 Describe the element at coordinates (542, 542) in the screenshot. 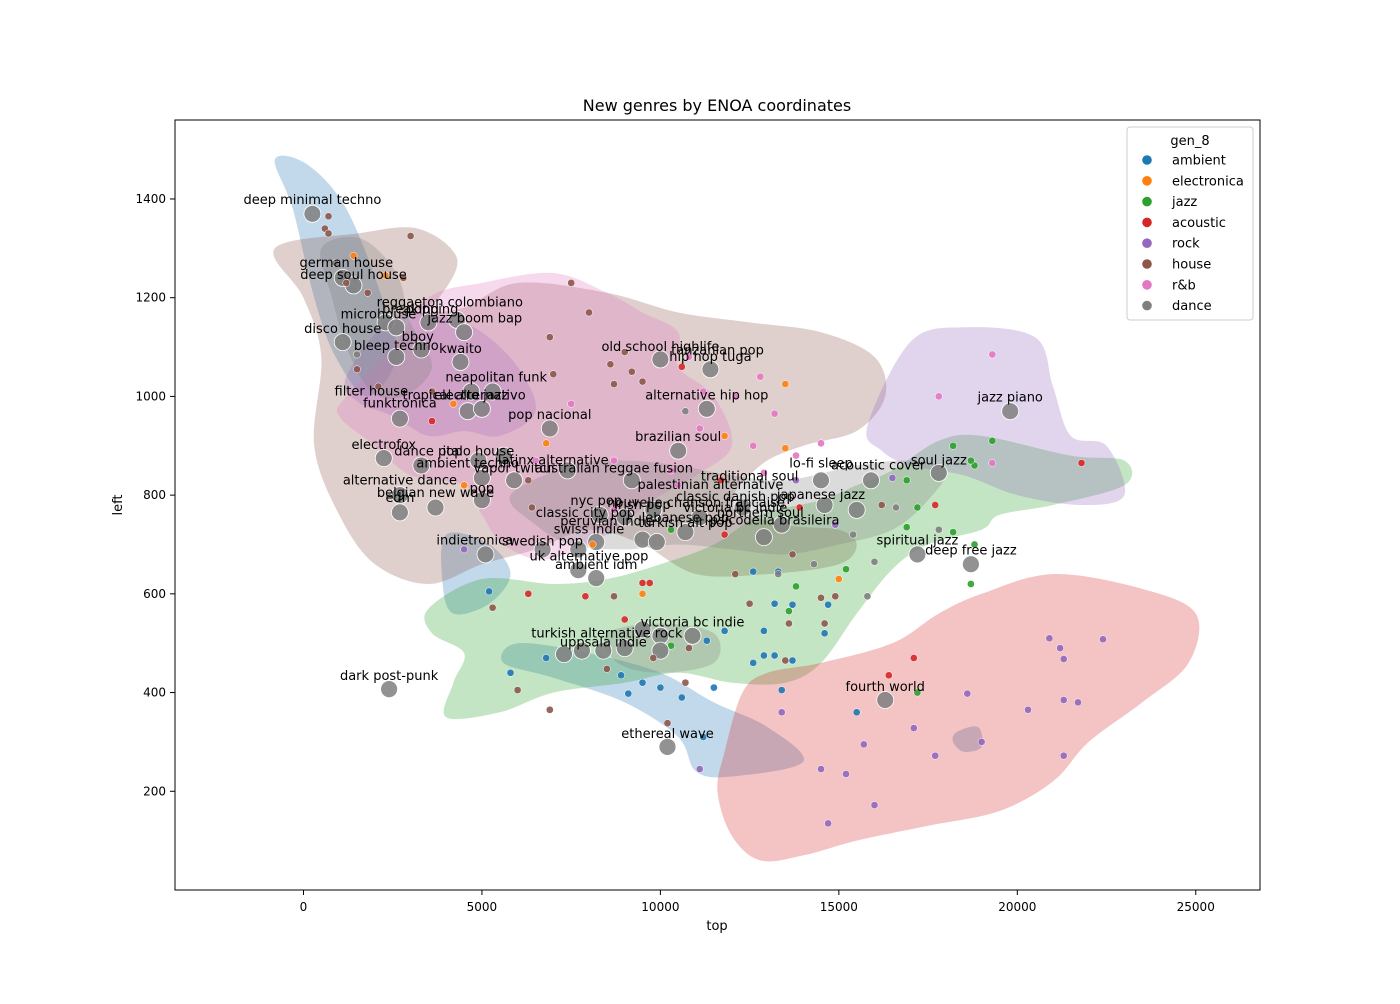

I see `genre-annotation-56: swedish pop` at that location.